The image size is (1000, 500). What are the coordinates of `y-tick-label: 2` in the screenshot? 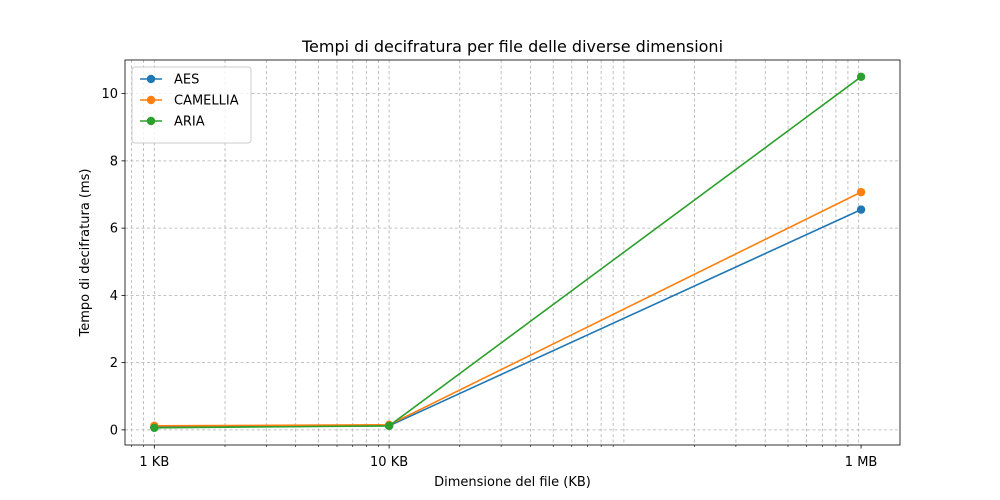 It's located at (114, 363).